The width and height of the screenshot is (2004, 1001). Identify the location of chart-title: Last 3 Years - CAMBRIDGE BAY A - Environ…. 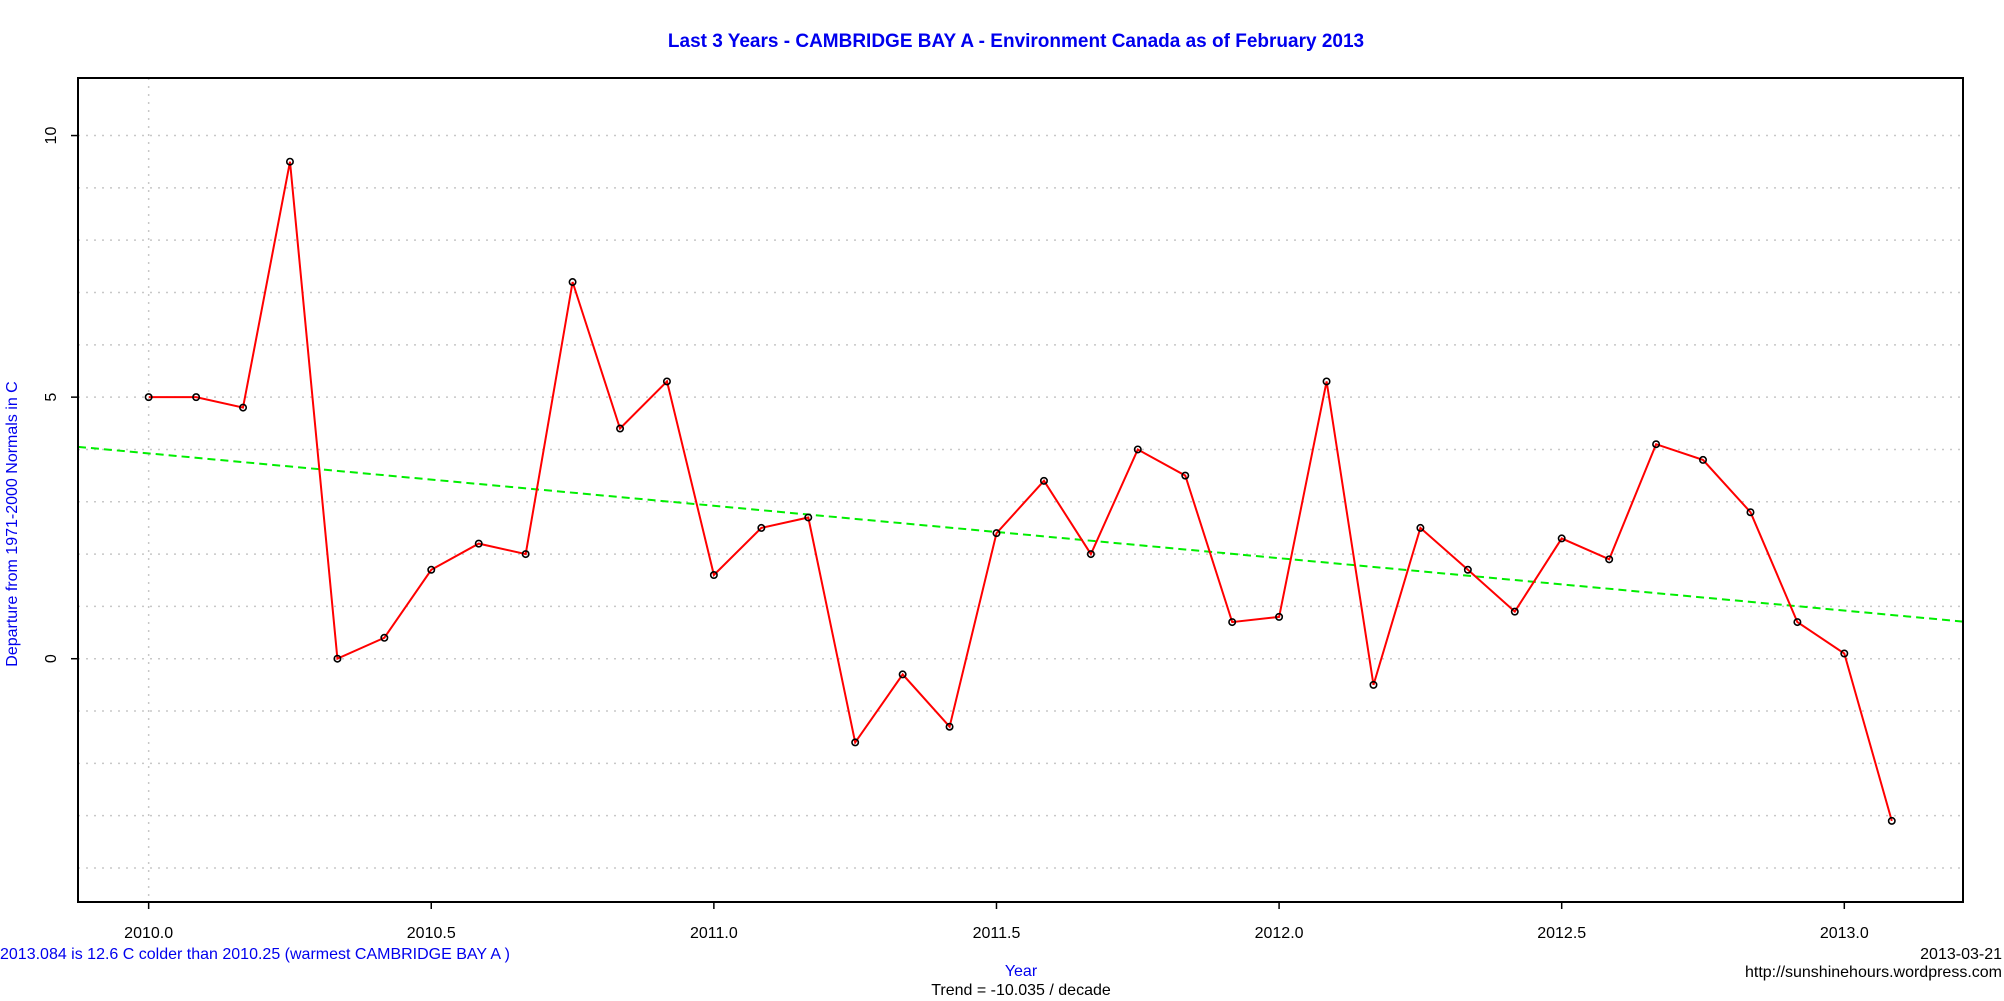
(1016, 41).